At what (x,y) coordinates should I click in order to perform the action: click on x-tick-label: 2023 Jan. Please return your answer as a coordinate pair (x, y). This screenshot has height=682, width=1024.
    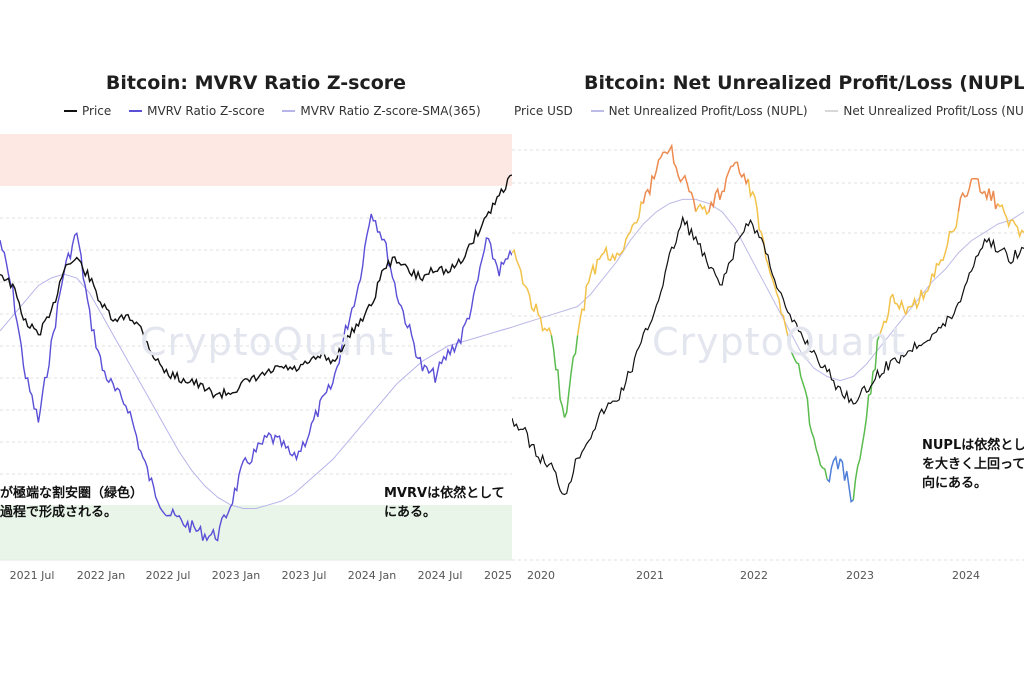
    Looking at the image, I should click on (236, 575).